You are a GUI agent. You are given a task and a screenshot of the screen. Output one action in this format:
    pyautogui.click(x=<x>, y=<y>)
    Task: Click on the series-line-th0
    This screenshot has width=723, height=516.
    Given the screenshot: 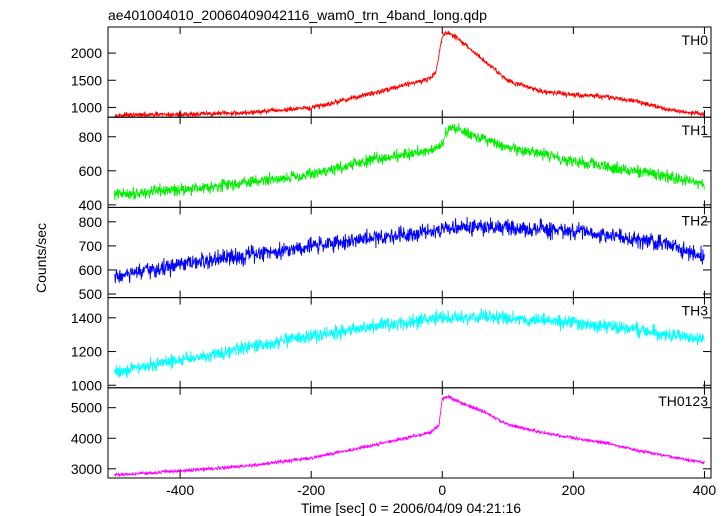 What is the action you would take?
    pyautogui.click(x=409, y=74)
    